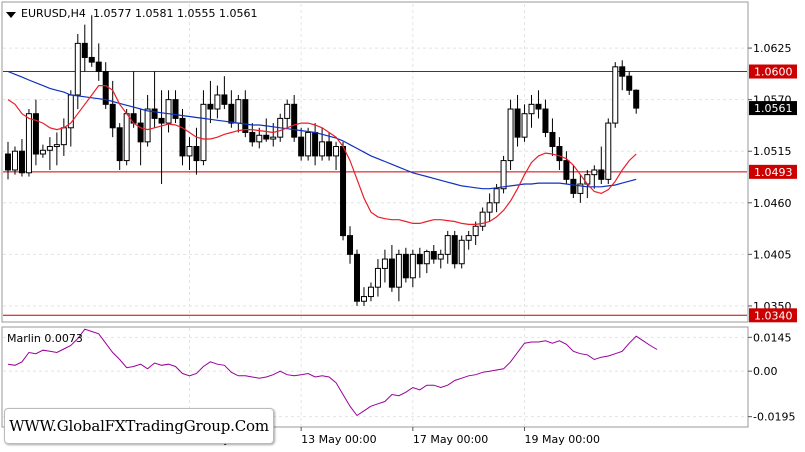  I want to click on current-price-box, so click(773, 108).